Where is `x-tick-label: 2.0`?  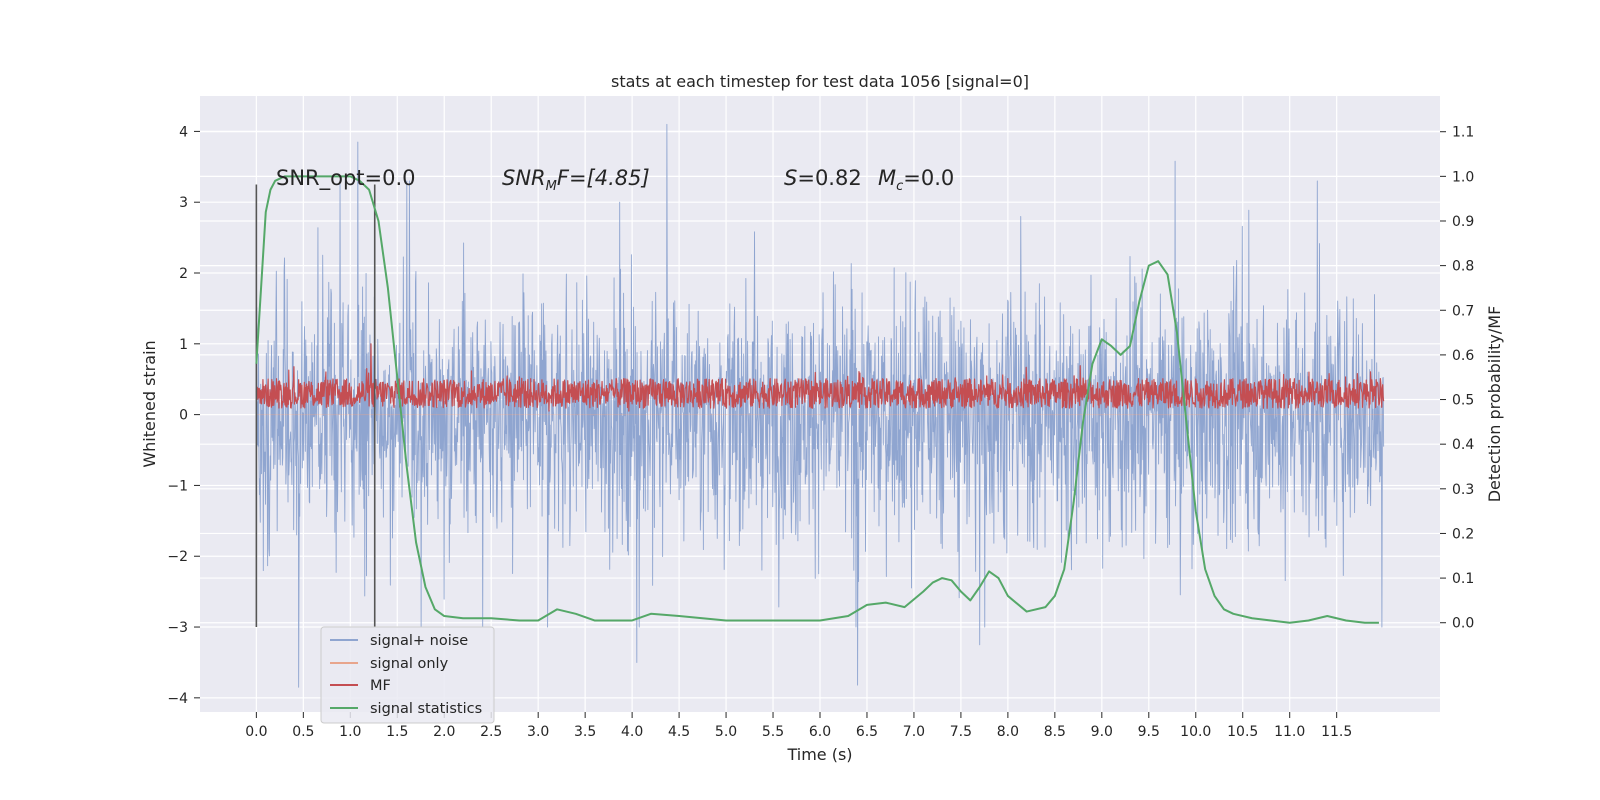
x-tick-label: 2.0 is located at coordinates (444, 732).